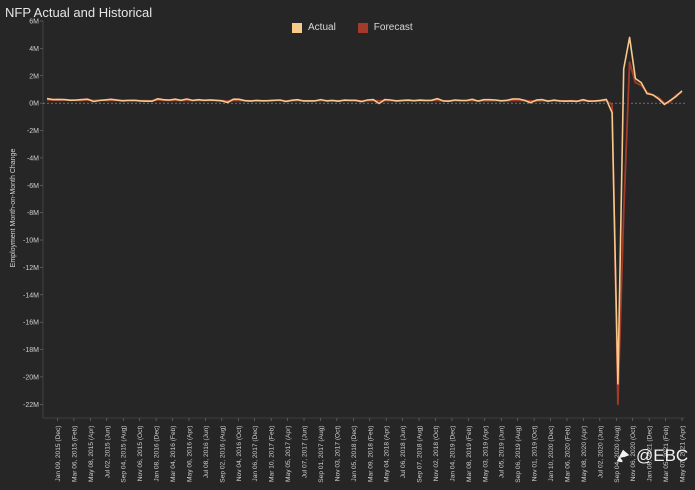 Image resolution: width=695 pixels, height=490 pixels. What do you see at coordinates (31, 295) in the screenshot?
I see `y-tick-label: -14M` at bounding box center [31, 295].